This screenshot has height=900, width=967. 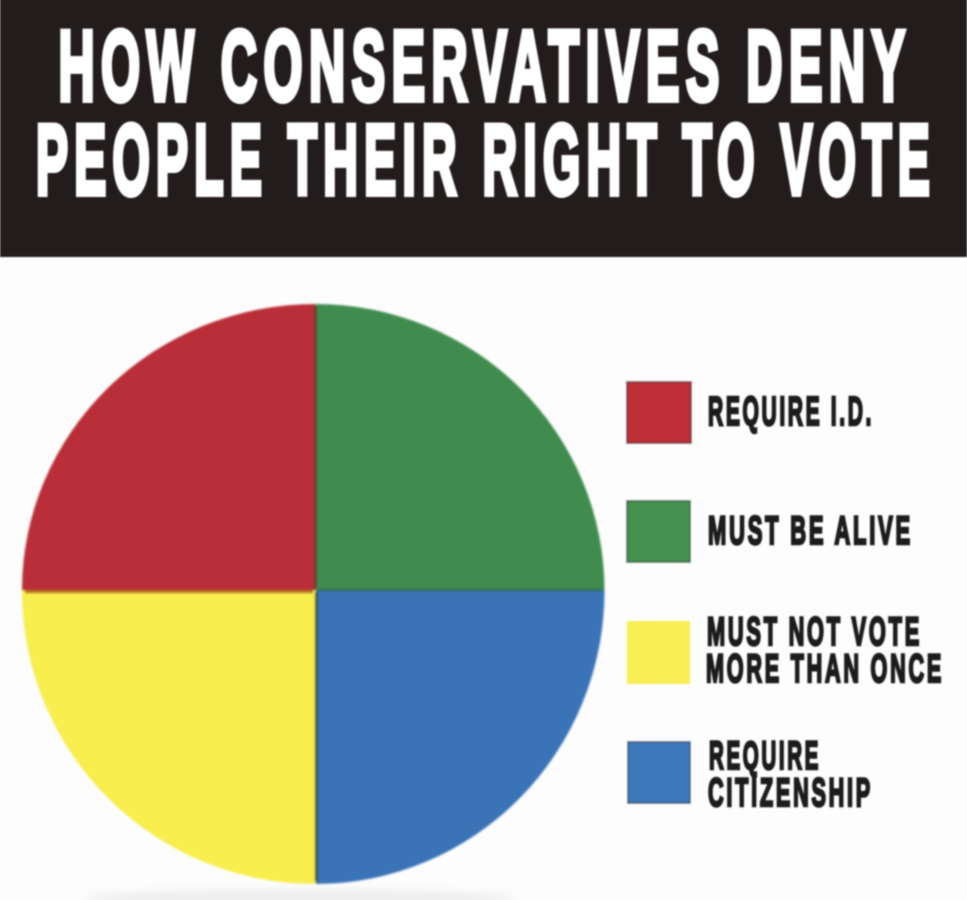 What do you see at coordinates (485, 66) in the screenshot?
I see `svg-text: HOW CONSERVATIVES DENY` at bounding box center [485, 66].